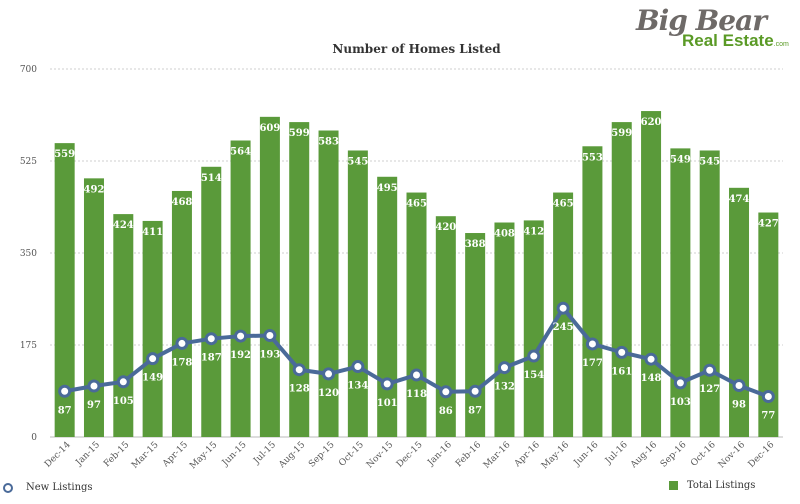  I want to click on line-value-label: 118, so click(416, 394).